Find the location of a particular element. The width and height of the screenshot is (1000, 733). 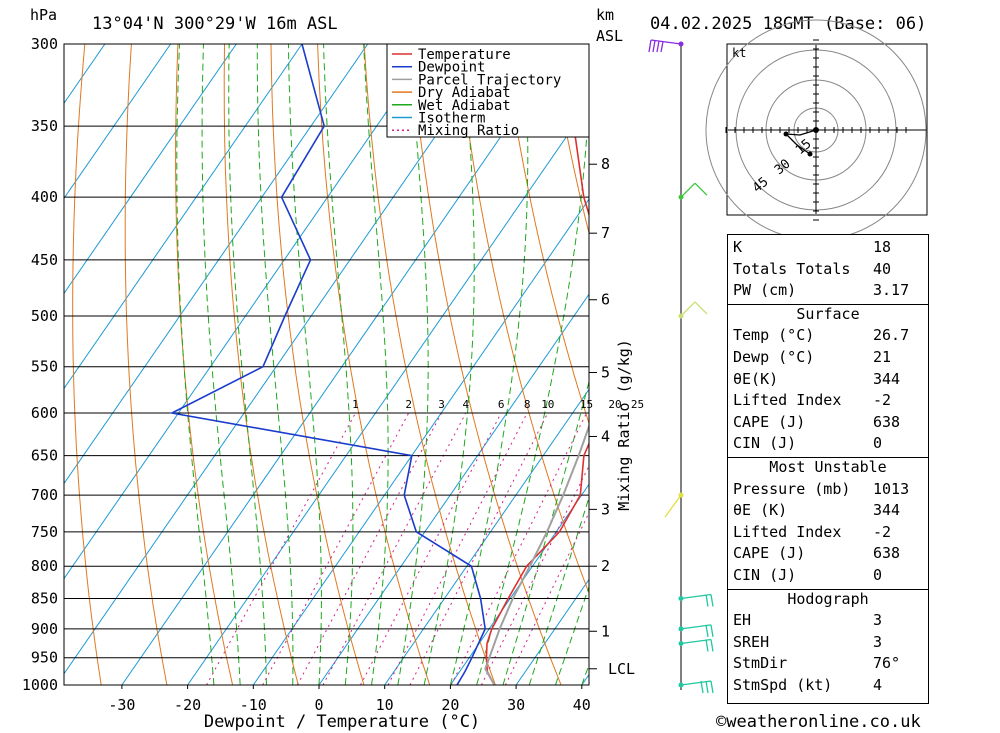

indices-row: K 18 is located at coordinates (828, 247).